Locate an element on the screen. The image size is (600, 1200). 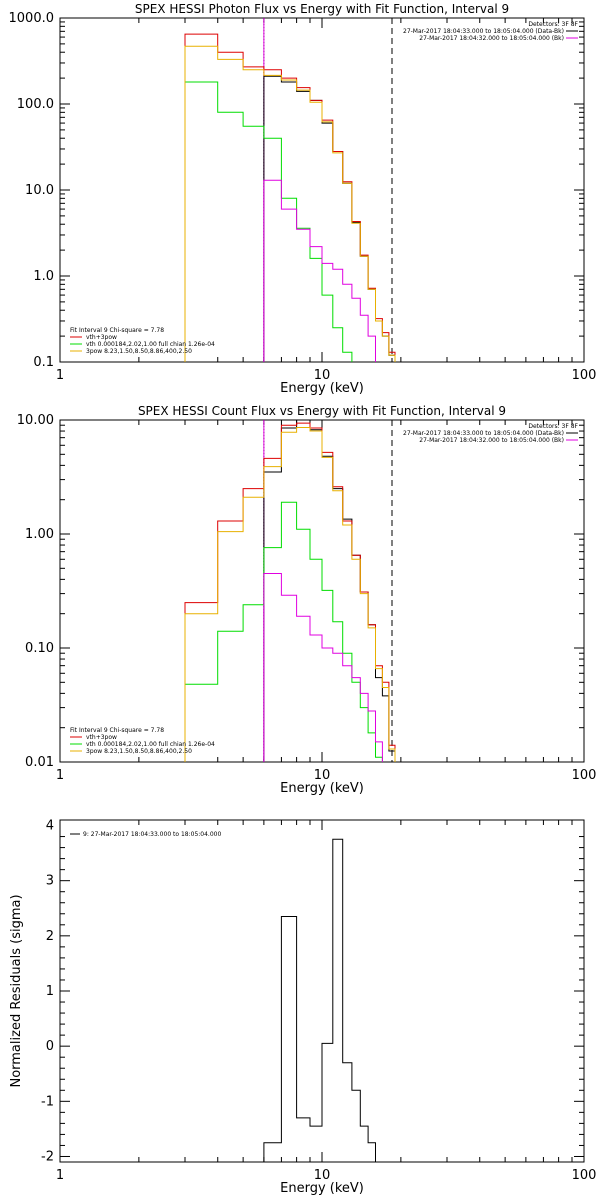
y-tick-label: 100.0 is located at coordinates (35, 104).